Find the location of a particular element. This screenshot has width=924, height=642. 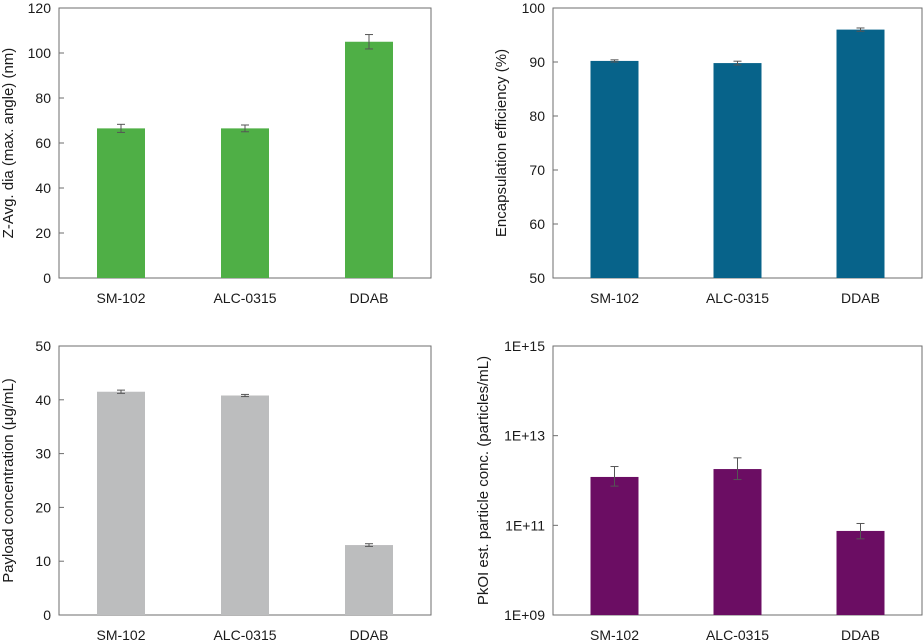

y-tick-label: 70 is located at coordinates (537, 170).